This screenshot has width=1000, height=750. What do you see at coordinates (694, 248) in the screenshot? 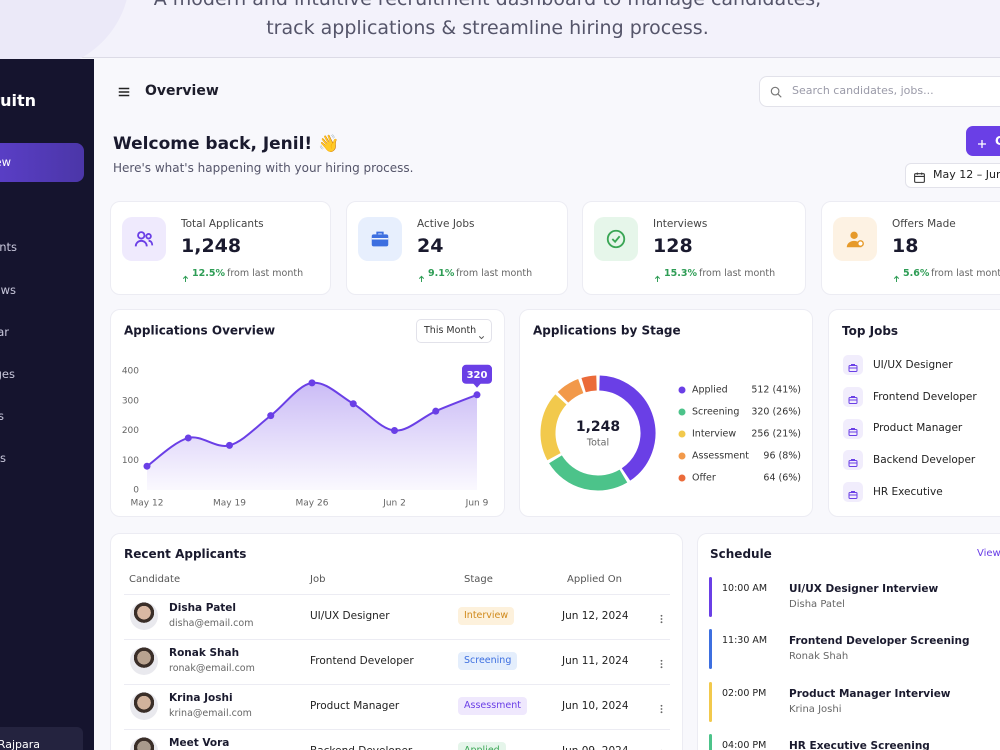
I see `stat-card` at bounding box center [694, 248].